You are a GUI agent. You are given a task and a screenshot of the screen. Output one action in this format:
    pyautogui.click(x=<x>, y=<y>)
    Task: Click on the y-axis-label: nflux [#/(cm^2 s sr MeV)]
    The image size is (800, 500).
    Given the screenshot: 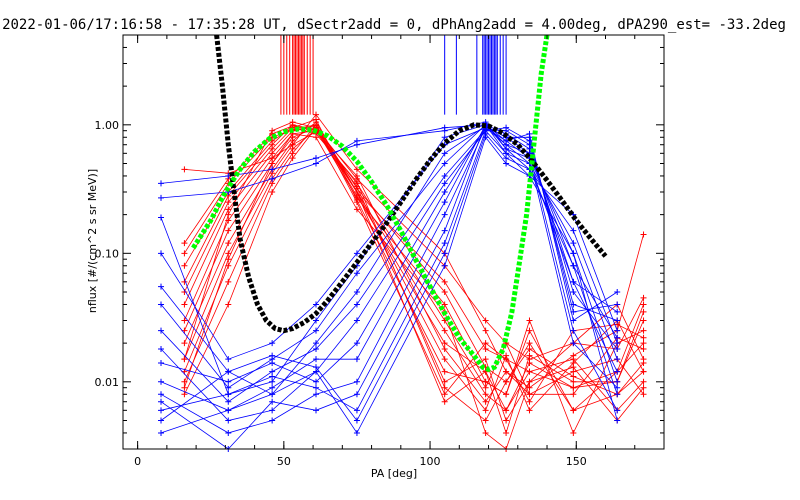 What is the action you would take?
    pyautogui.click(x=92, y=241)
    